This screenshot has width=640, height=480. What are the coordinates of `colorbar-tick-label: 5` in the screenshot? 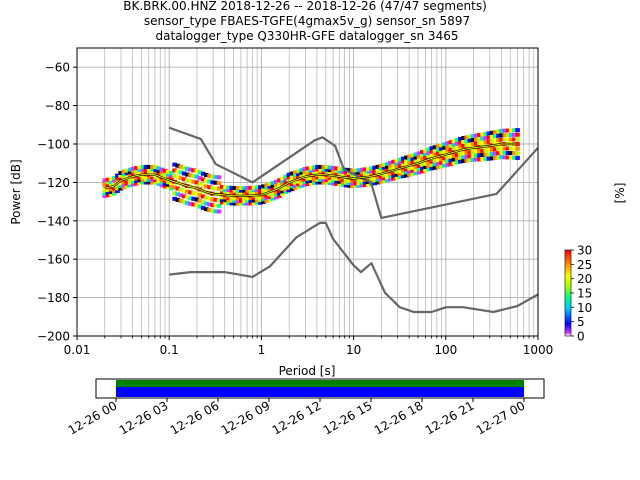 It's located at (581, 322).